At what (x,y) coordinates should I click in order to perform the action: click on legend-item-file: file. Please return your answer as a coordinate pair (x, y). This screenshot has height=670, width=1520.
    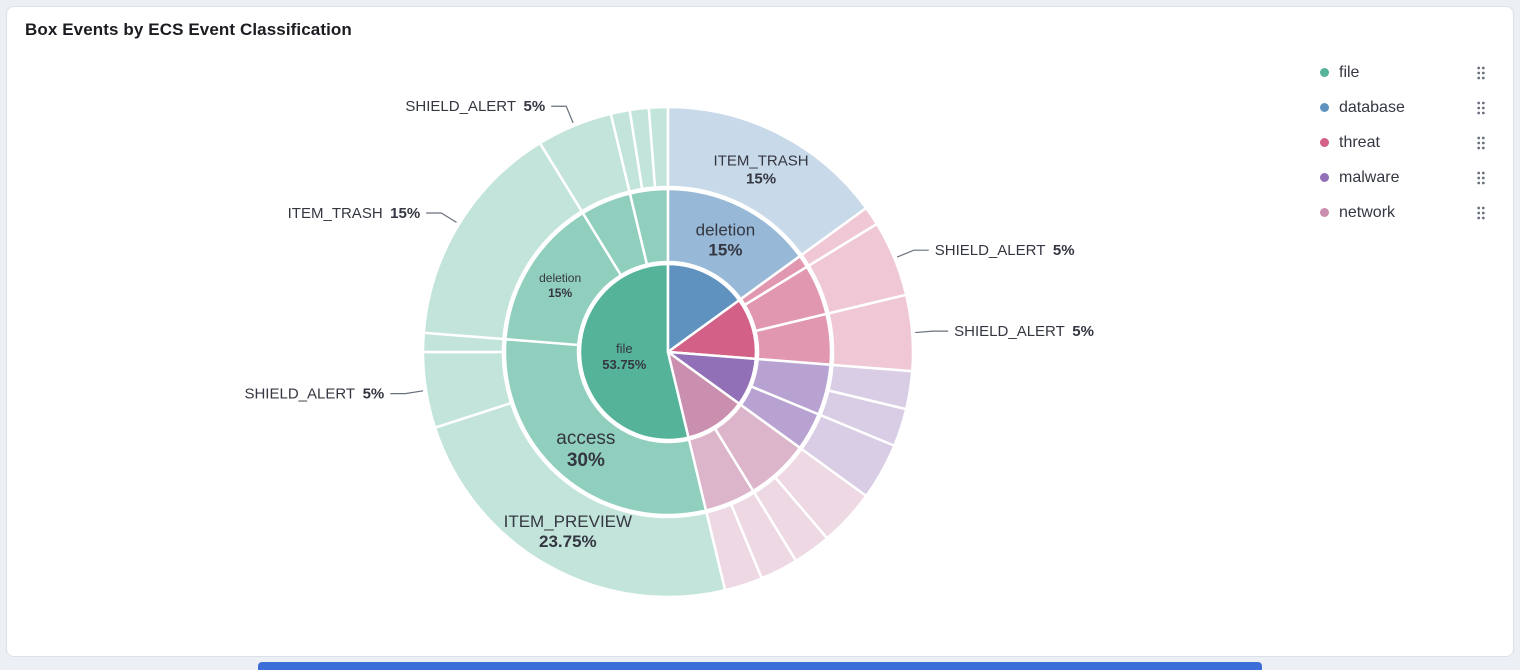
    Looking at the image, I should click on (1403, 72).